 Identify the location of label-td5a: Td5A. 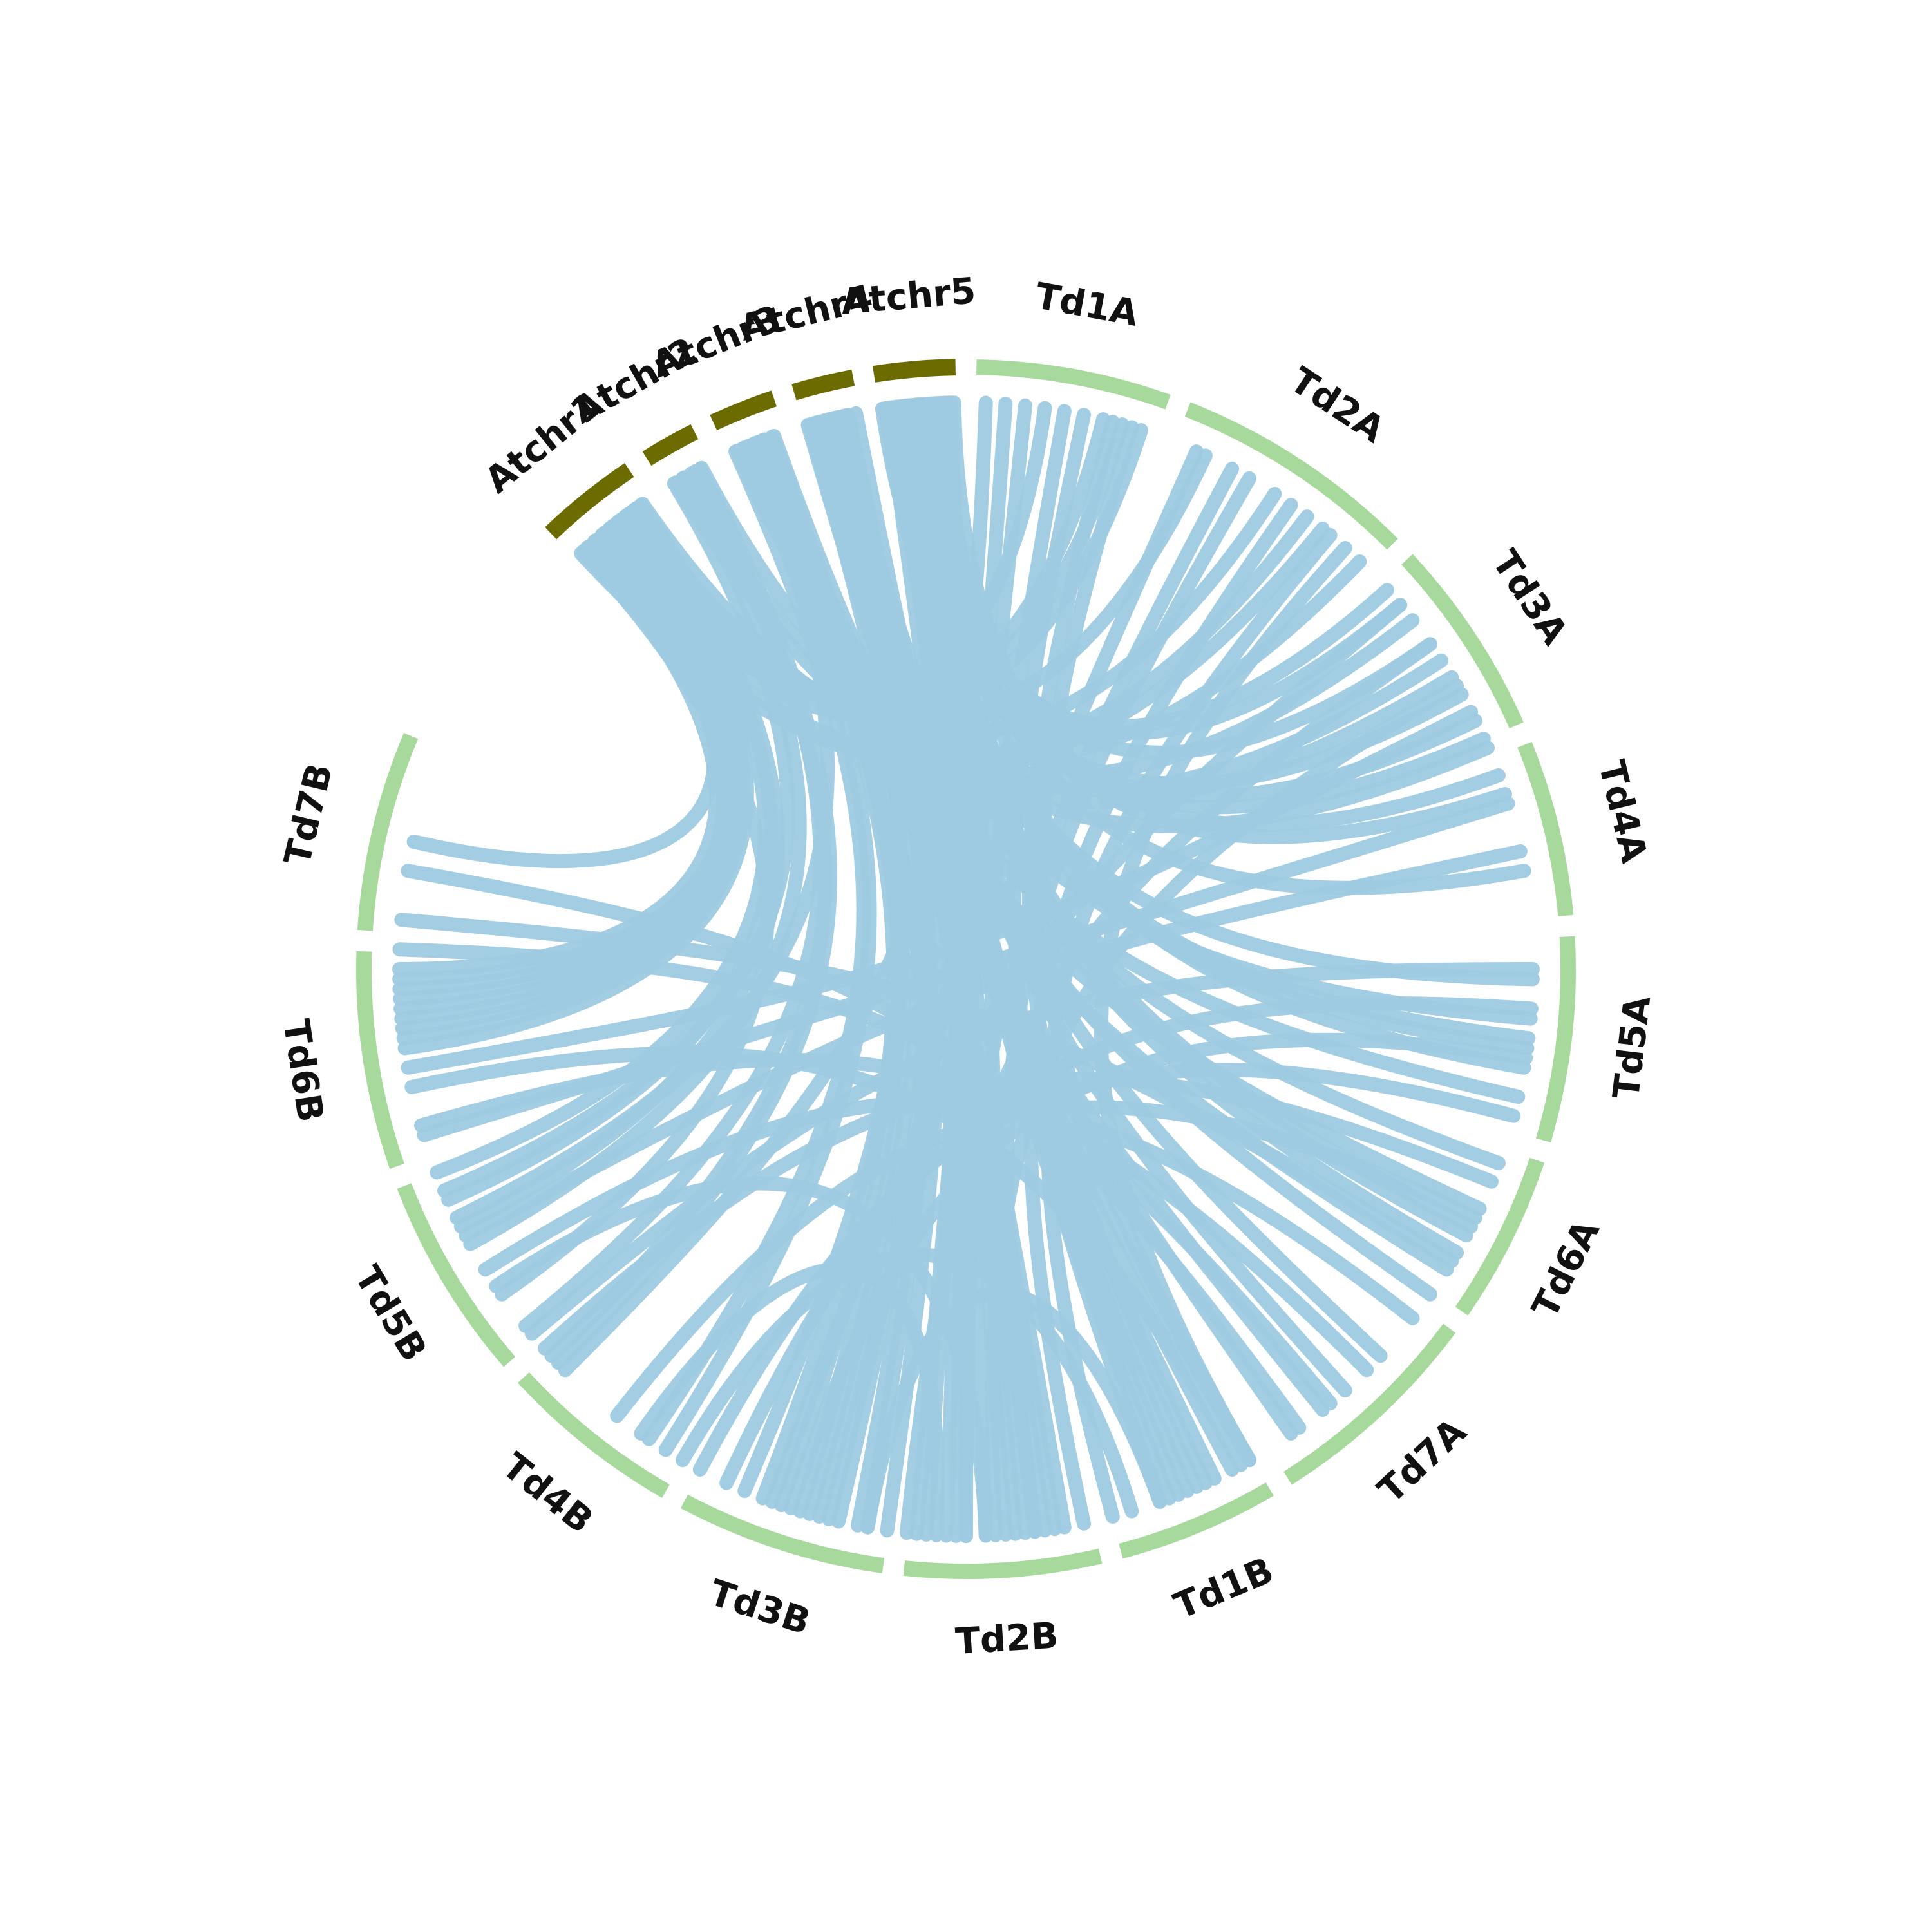
(1632, 1047).